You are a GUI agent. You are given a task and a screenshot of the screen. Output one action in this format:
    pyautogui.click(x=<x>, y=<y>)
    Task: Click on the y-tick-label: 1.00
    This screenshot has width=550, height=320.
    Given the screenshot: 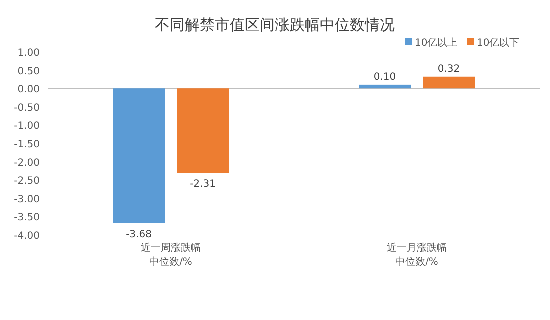 What is the action you would take?
    pyautogui.click(x=29, y=53)
    